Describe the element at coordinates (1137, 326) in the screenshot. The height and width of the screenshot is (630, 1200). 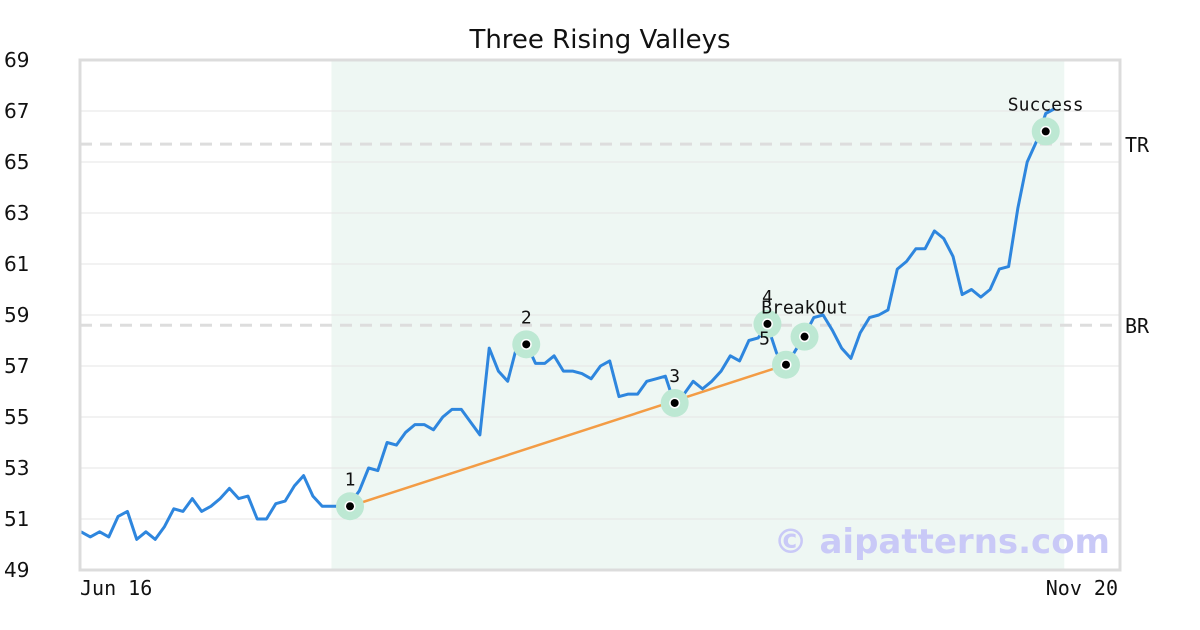
I see `reference-line-label: BR` at that location.